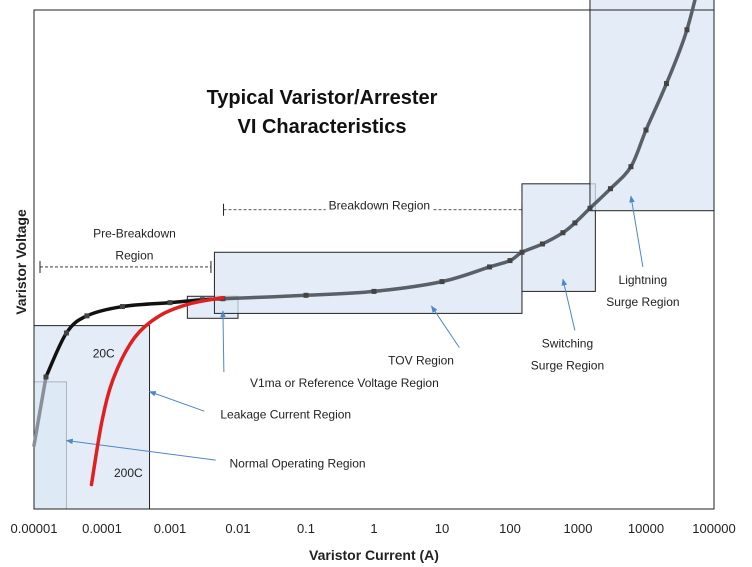  I want to click on x-tick-label: 0.1, so click(306, 528).